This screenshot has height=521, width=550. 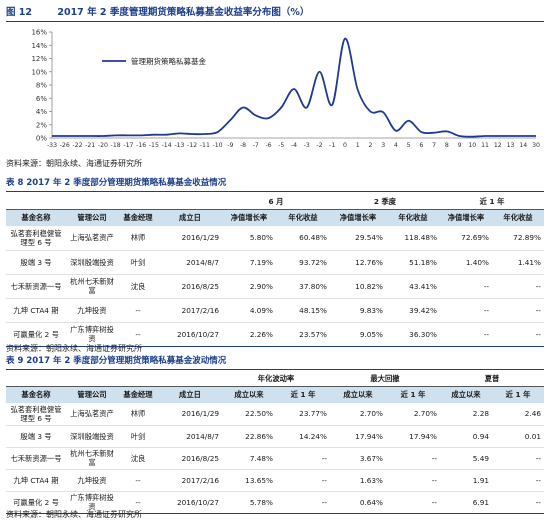 I want to click on table9-header-9: 近 1 年, so click(x=518, y=394).